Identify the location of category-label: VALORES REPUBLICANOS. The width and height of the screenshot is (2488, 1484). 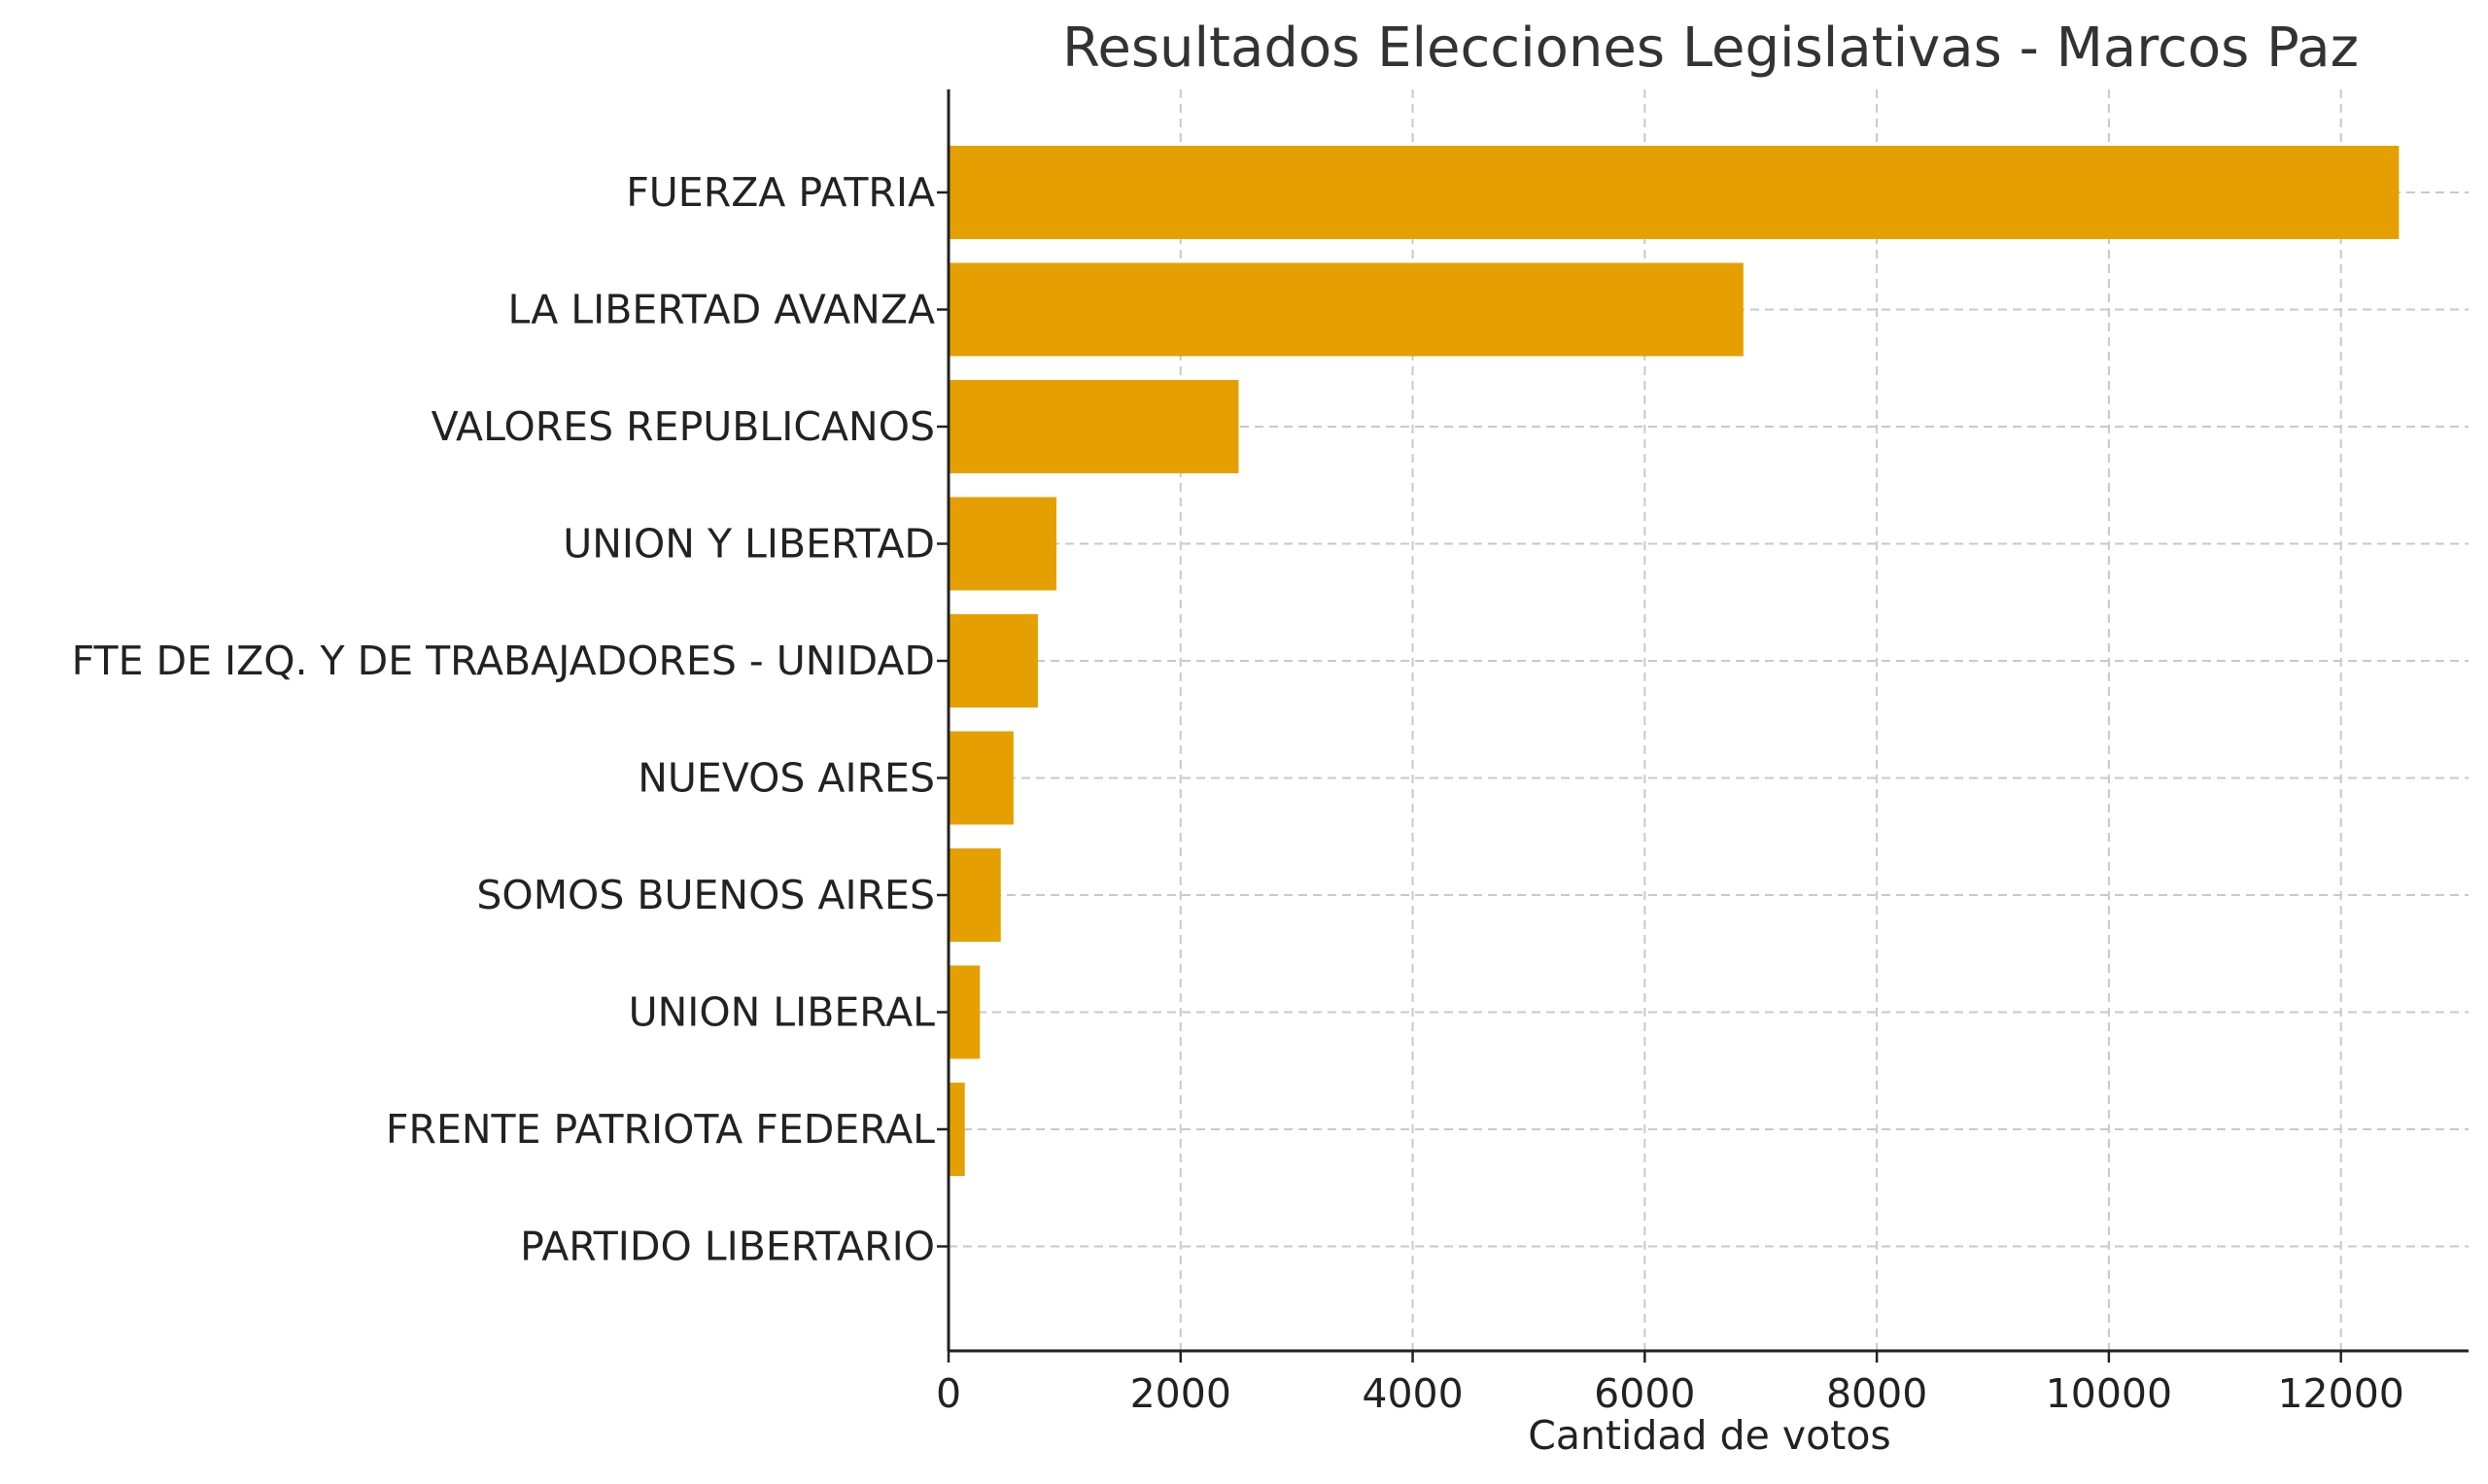
(683, 426).